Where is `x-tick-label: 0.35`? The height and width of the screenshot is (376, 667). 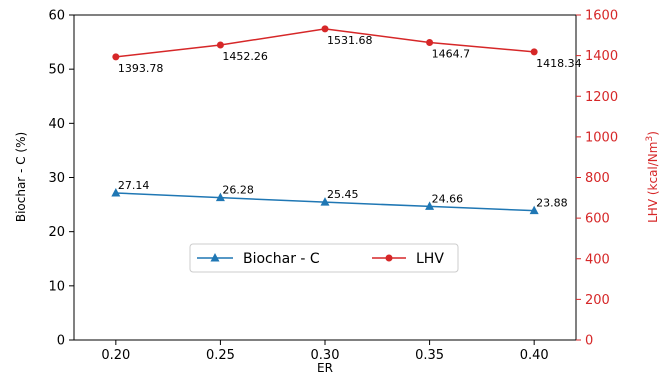 x-tick-label: 0.35 is located at coordinates (429, 355).